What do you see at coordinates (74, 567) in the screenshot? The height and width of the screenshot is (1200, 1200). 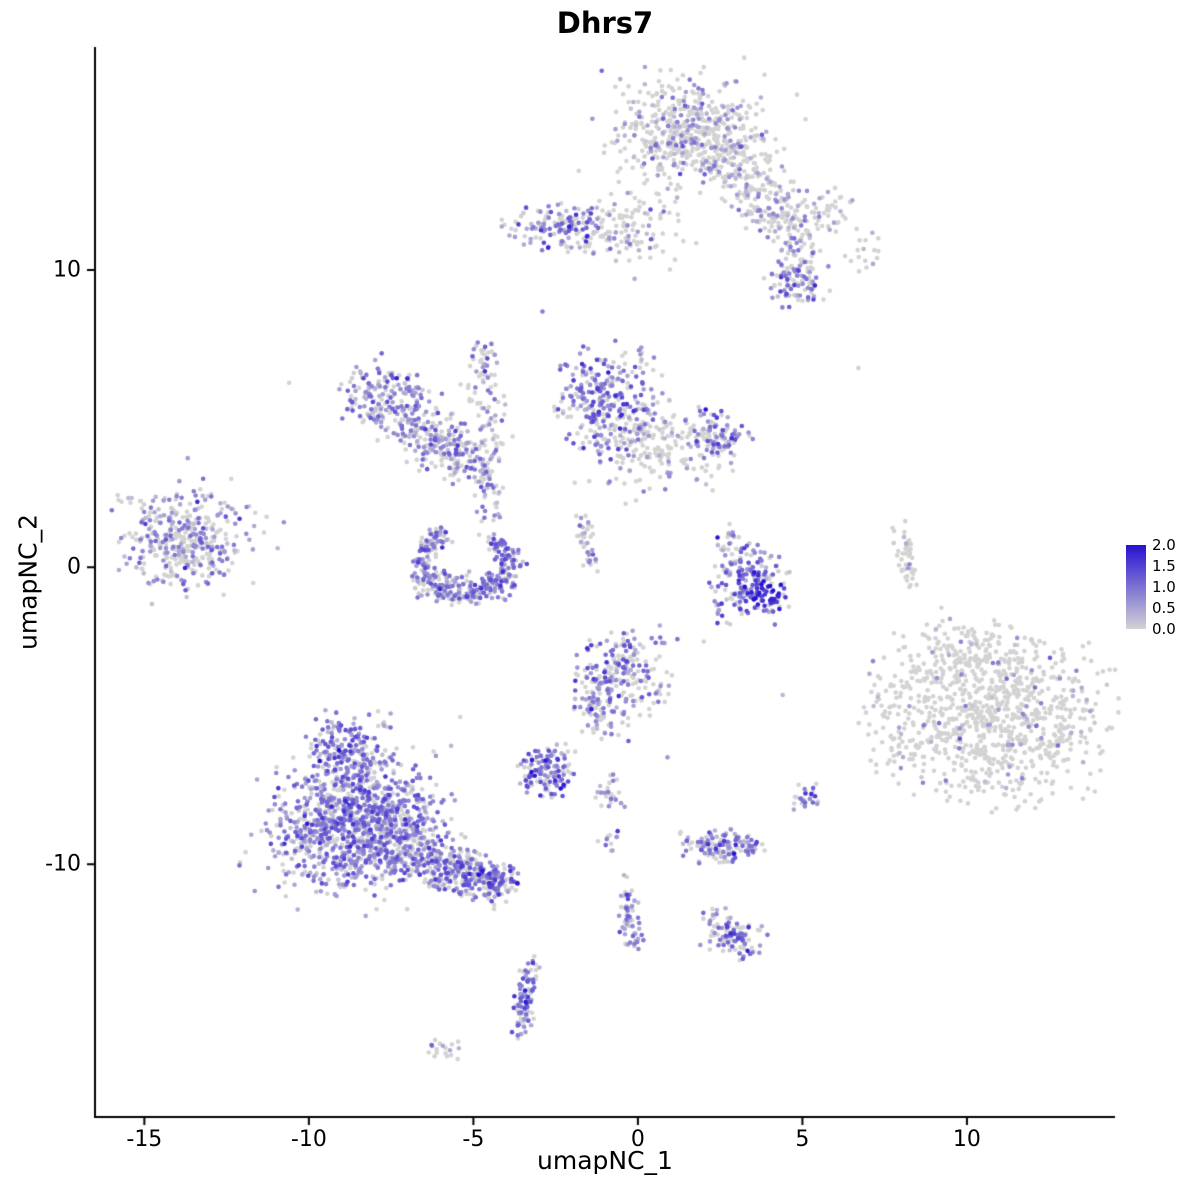 I see `y-tick-label: 0` at bounding box center [74, 567].